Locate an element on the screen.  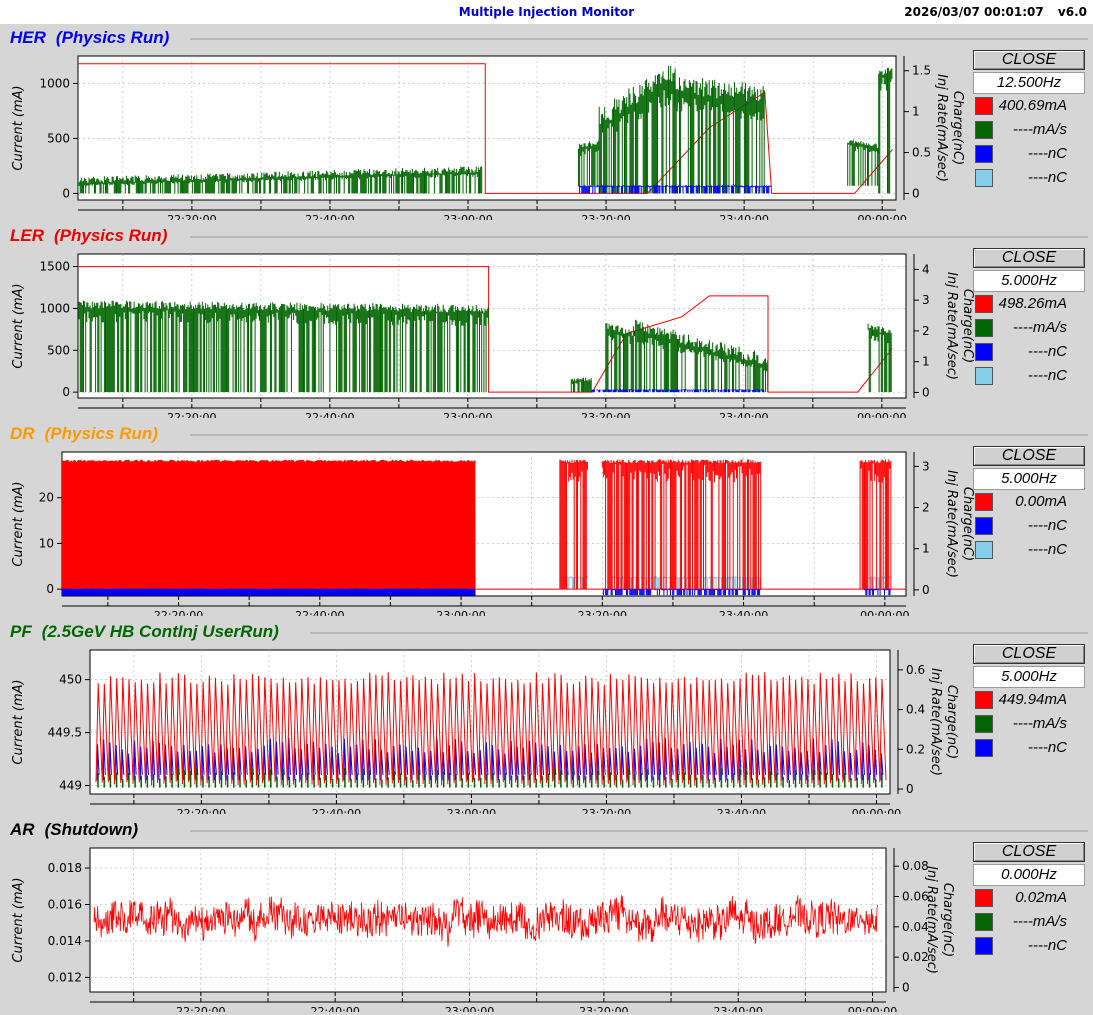
y2-tick-label: 1 is located at coordinates (916, 112).